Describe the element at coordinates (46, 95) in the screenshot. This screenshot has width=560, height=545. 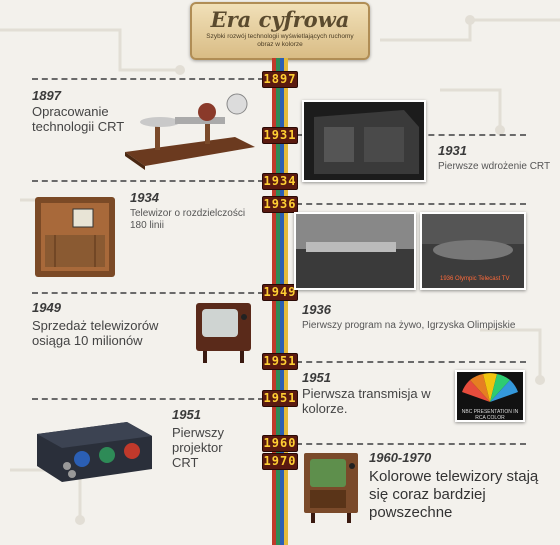
I see `event-year: 1897` at that location.